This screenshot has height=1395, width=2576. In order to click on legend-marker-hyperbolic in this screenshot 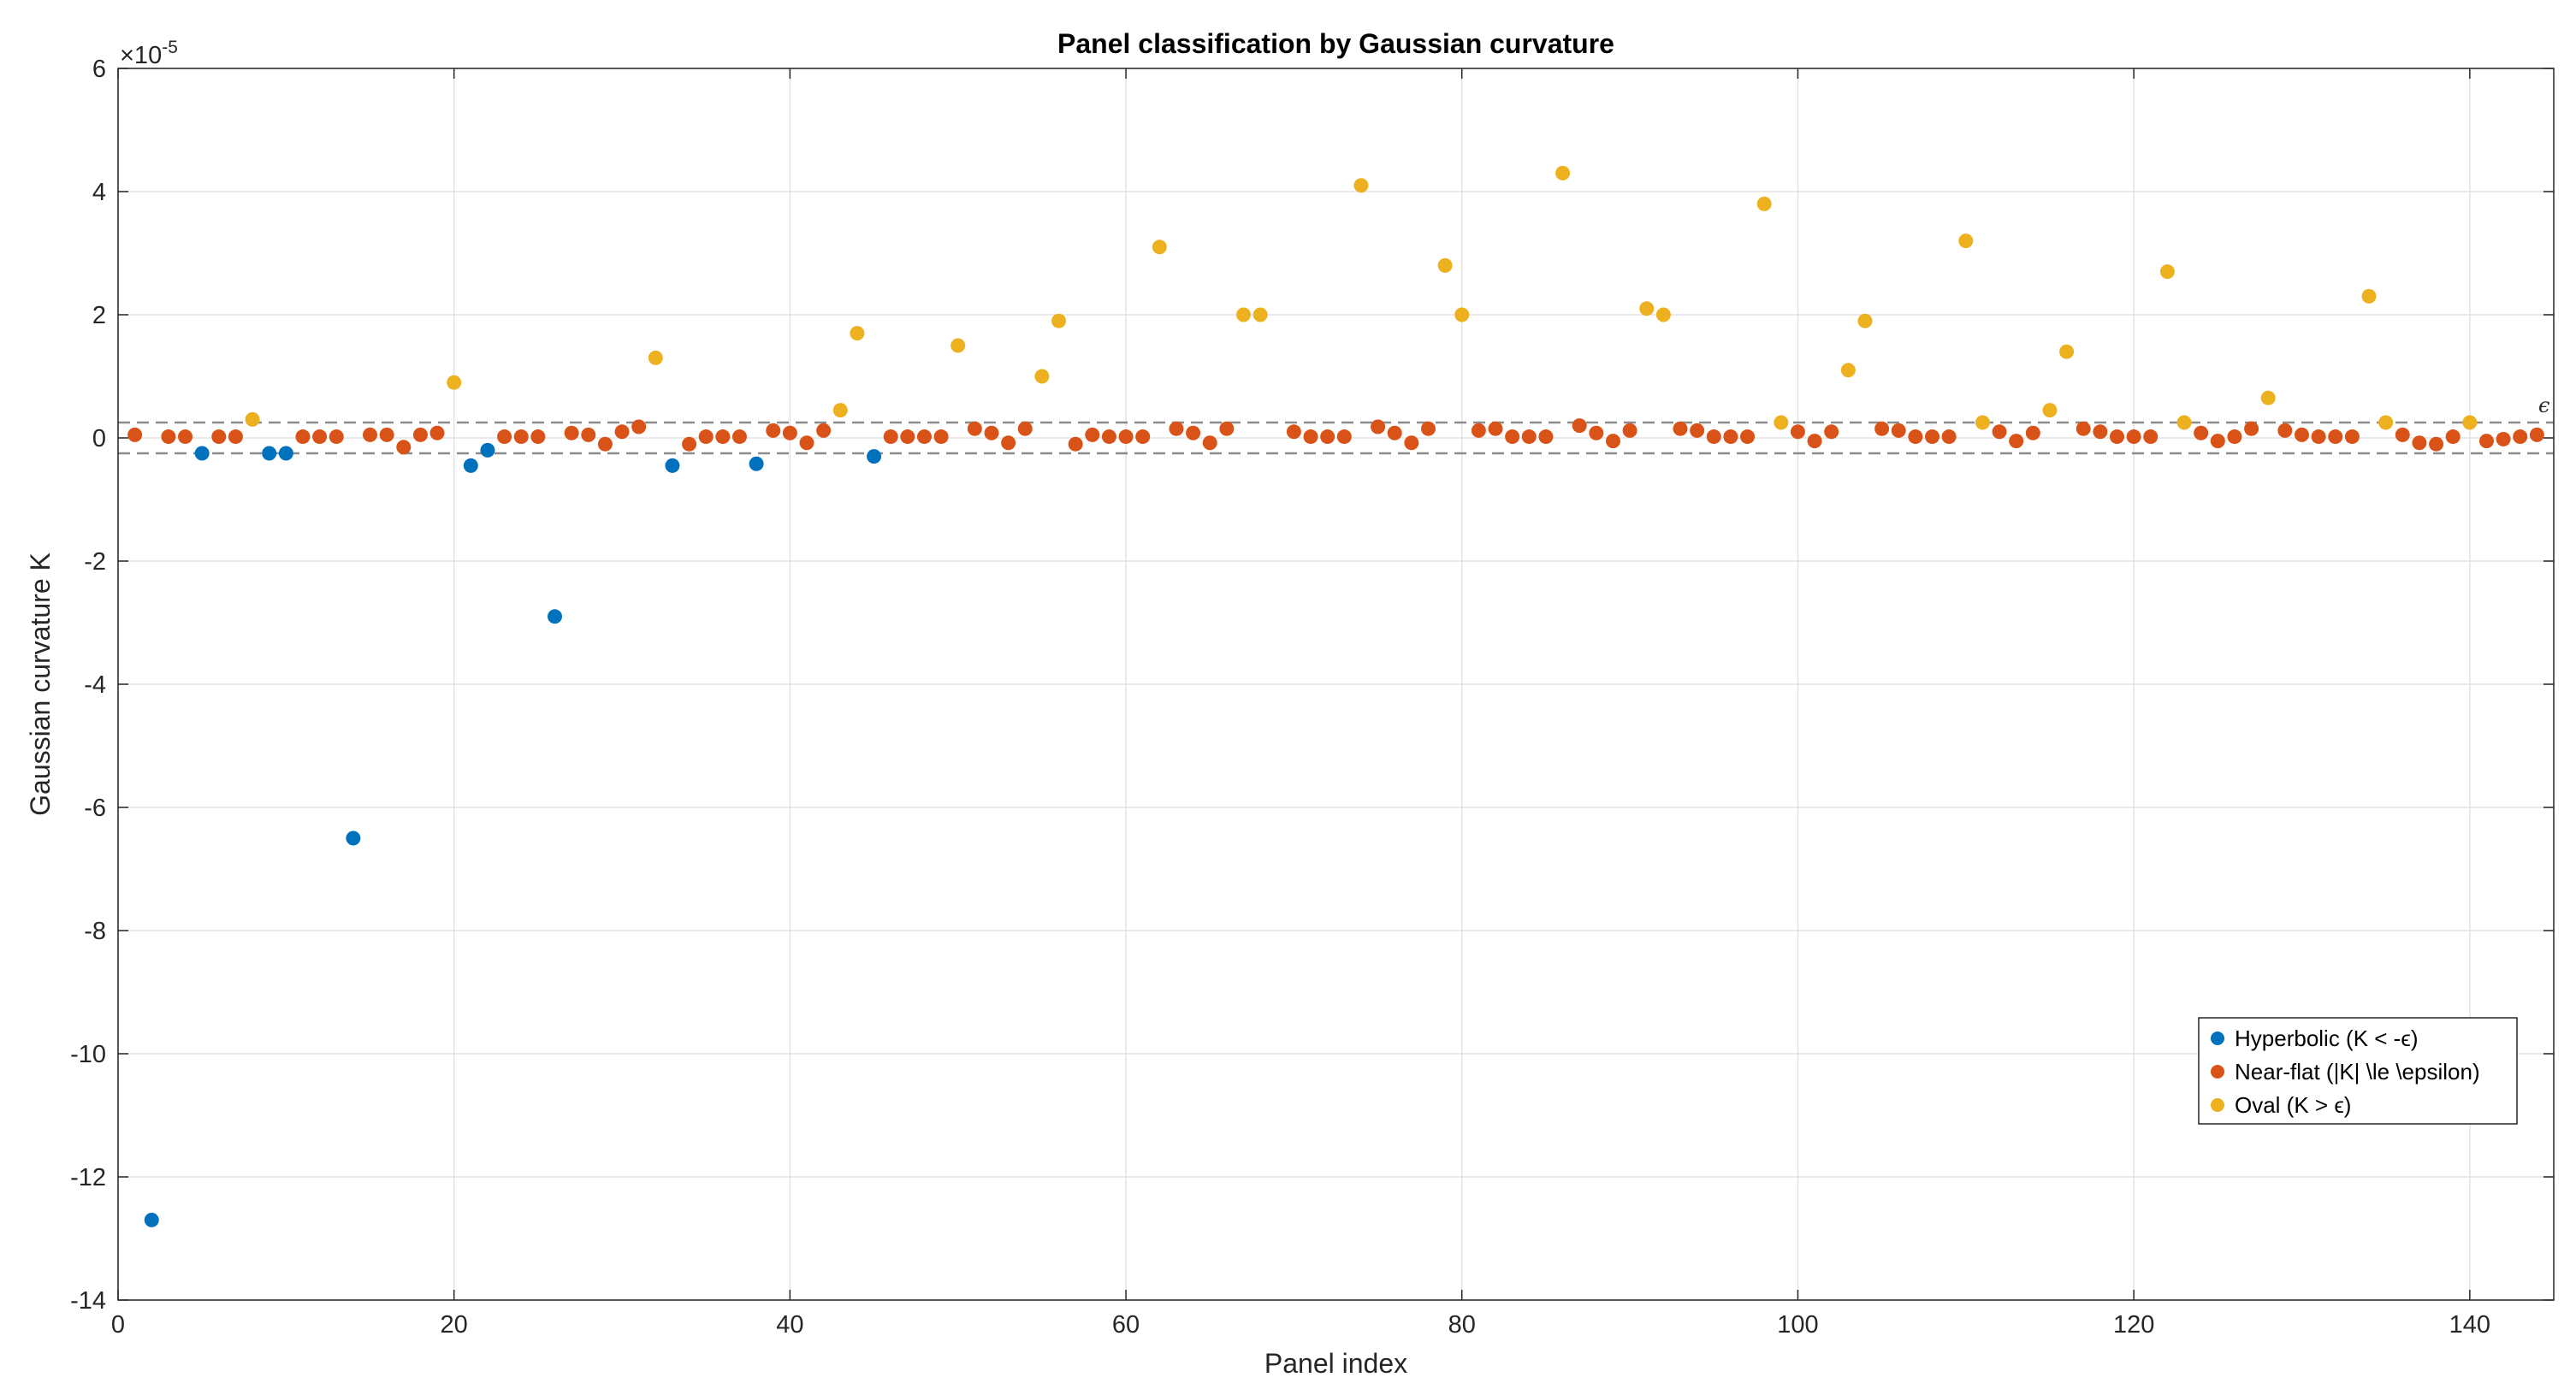, I will do `click(2217, 1038)`.